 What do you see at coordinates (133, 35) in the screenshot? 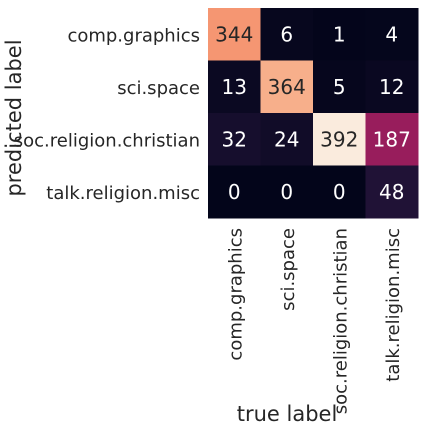
I see `y-tick-label: comp.graphics` at bounding box center [133, 35].